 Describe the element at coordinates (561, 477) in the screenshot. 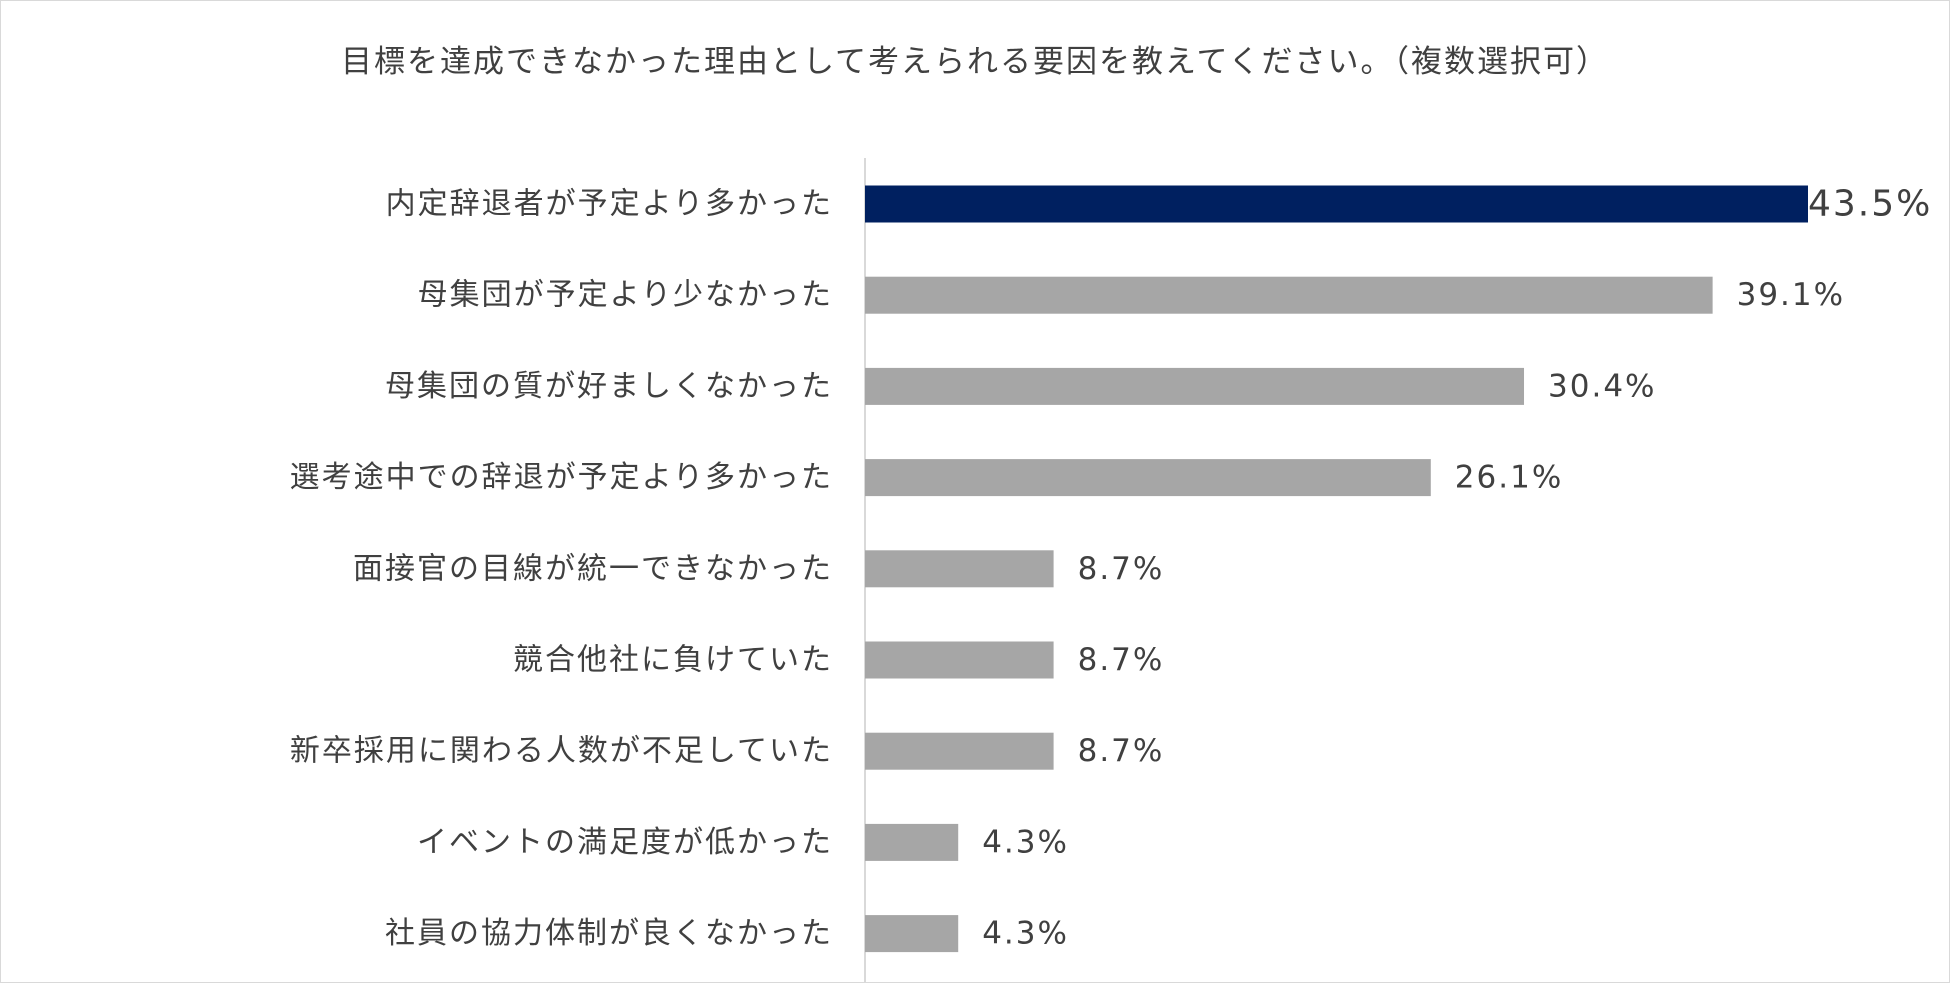

I see `category-label: 選考途中での辞退が予定より多かった` at that location.